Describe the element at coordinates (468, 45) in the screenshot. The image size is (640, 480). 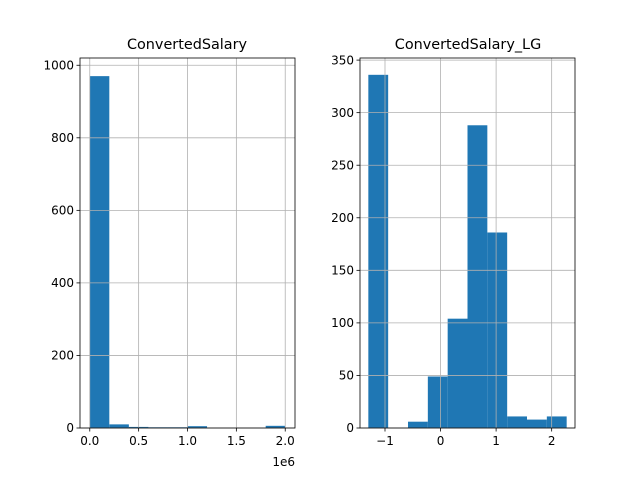
I see `chart-title: ConvertedSalary_LG` at that location.